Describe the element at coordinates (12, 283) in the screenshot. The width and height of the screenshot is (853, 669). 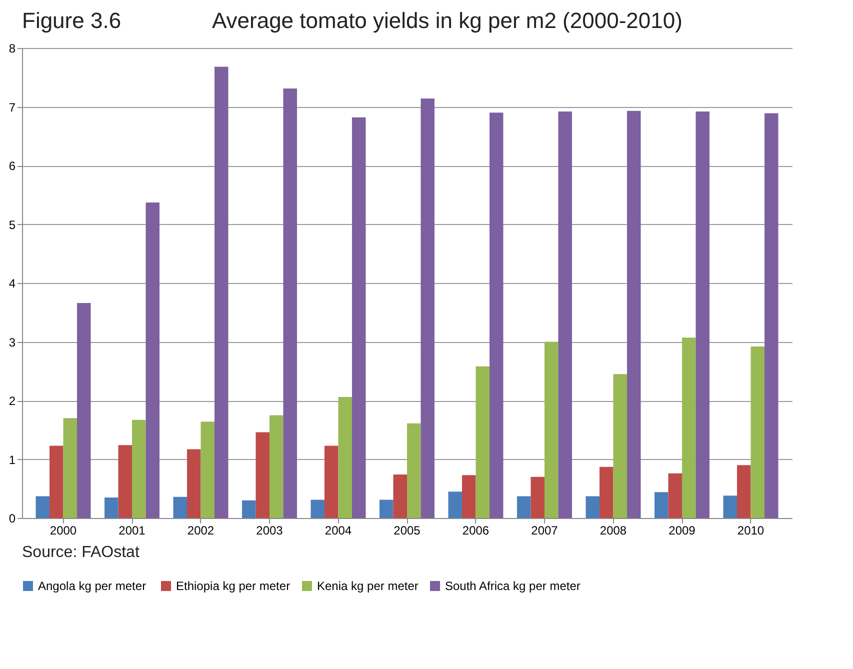
I see `y-tick-label: 4` at that location.